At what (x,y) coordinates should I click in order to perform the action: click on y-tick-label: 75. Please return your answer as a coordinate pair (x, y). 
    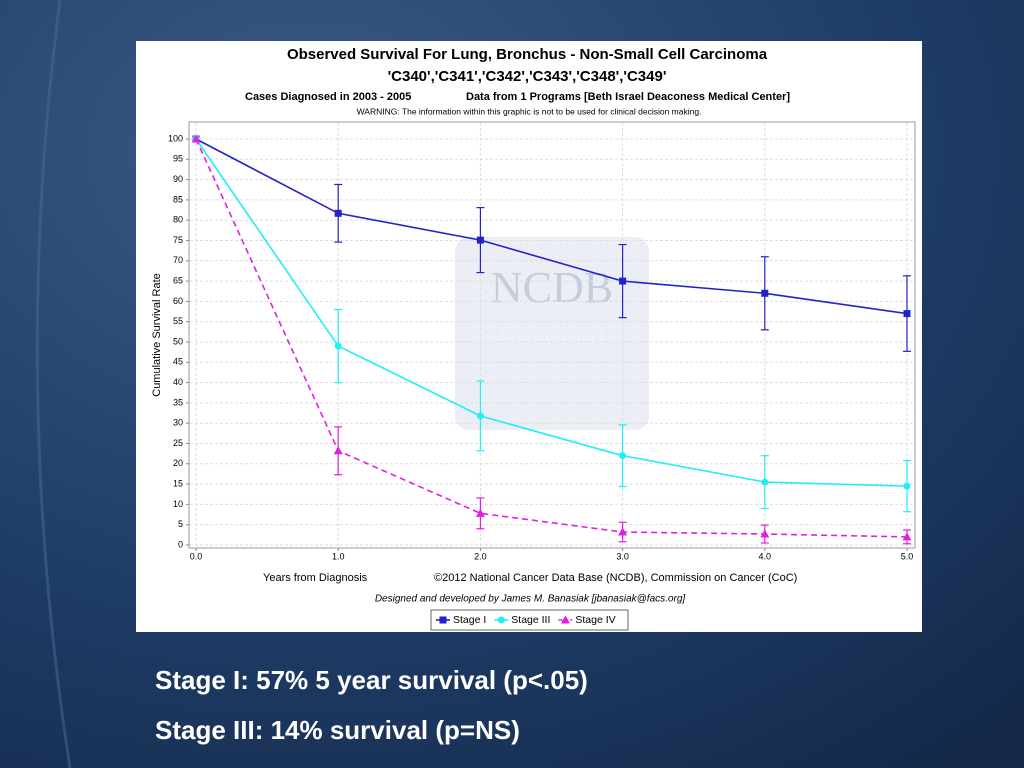
    Looking at the image, I should click on (178, 240).